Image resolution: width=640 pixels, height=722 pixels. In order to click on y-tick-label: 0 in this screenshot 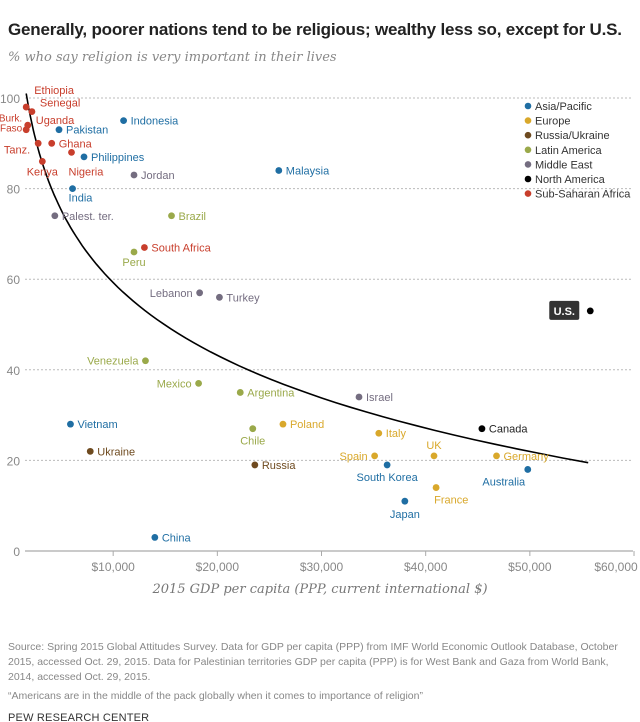, I will do `click(16, 552)`.